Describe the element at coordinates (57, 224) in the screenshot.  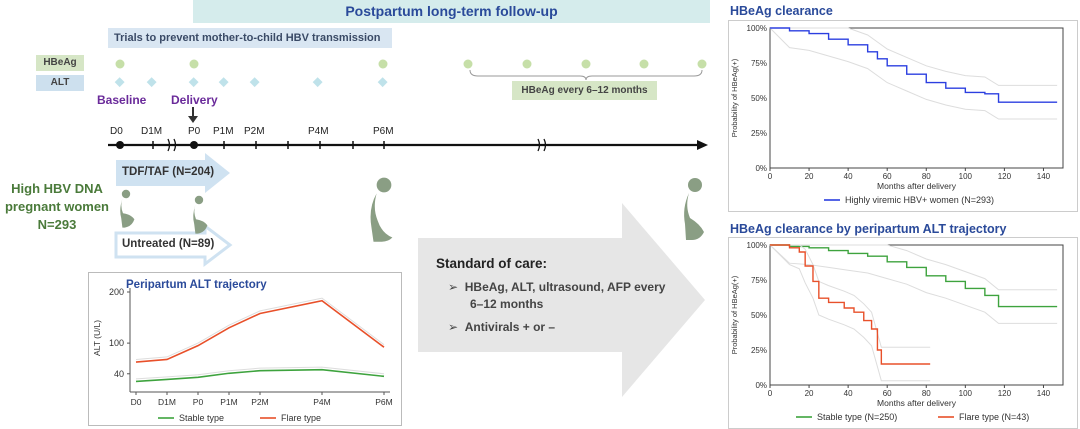
I see `cohort-line-3: N=293` at that location.